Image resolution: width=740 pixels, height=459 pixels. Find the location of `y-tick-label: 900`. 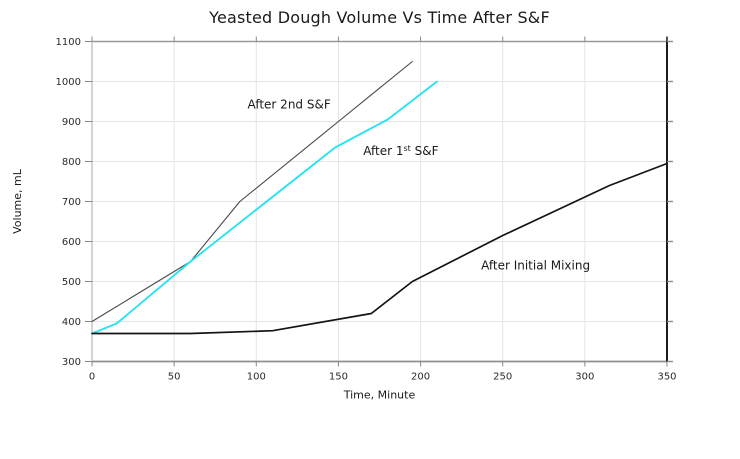

y-tick-label: 900 is located at coordinates (71, 122).